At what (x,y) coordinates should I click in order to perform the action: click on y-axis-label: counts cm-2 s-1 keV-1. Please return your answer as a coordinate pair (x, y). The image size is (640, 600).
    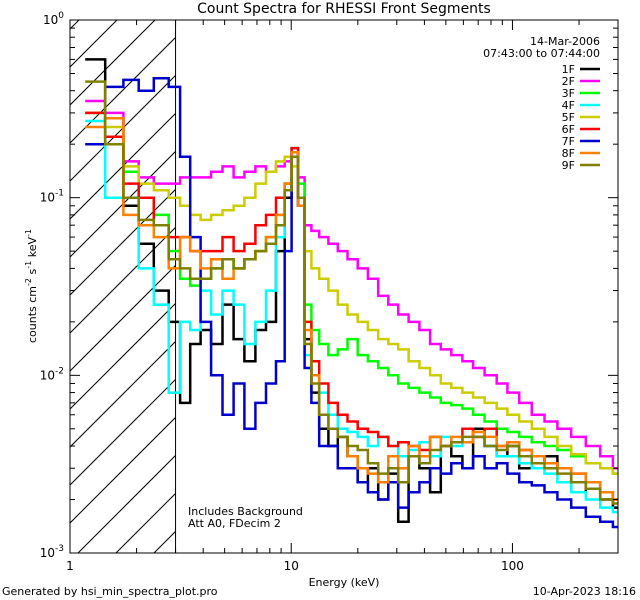
    Looking at the image, I should click on (31, 286).